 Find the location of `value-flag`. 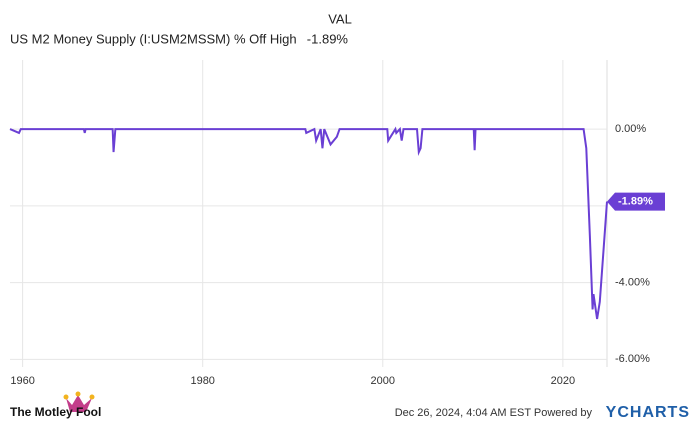

value-flag is located at coordinates (636, 201).